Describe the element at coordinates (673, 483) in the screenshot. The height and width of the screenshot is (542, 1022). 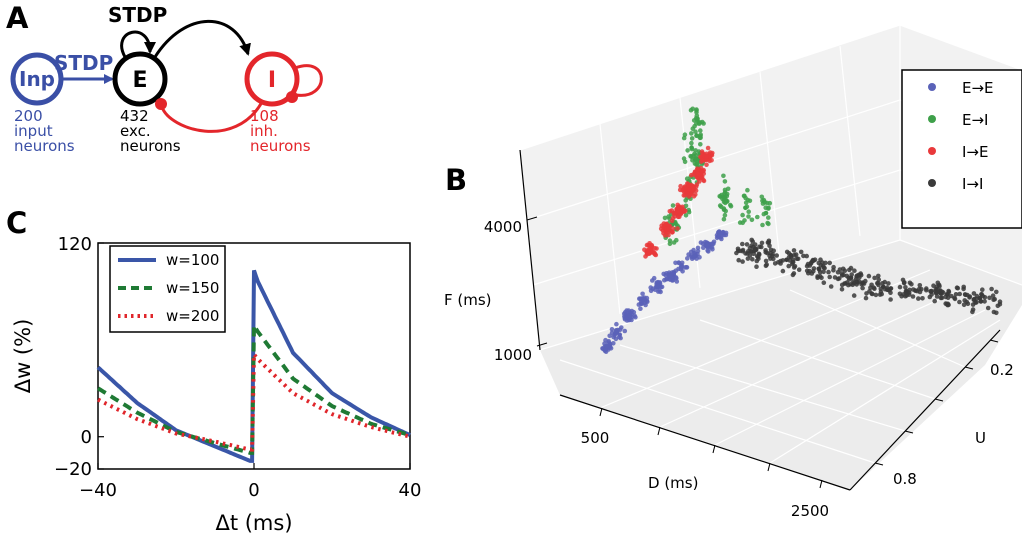
I see `b-x-axis-label: D (ms)` at that location.